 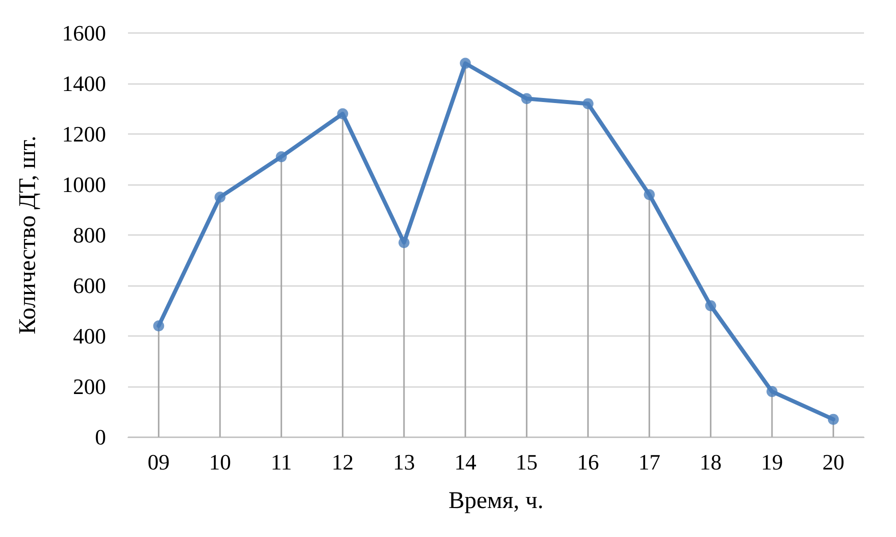 What do you see at coordinates (711, 462) in the screenshot?
I see `x-tick-label: 18` at bounding box center [711, 462].